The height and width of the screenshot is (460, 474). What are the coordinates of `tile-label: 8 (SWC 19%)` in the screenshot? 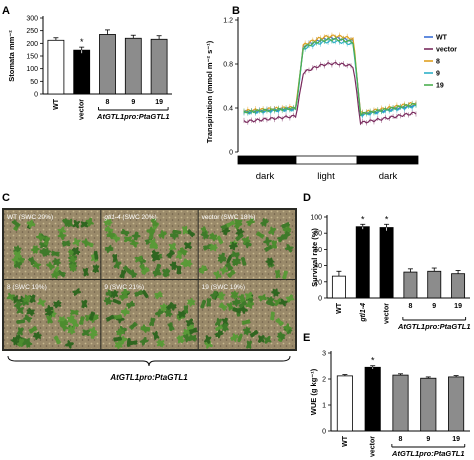 It's located at (27, 287).